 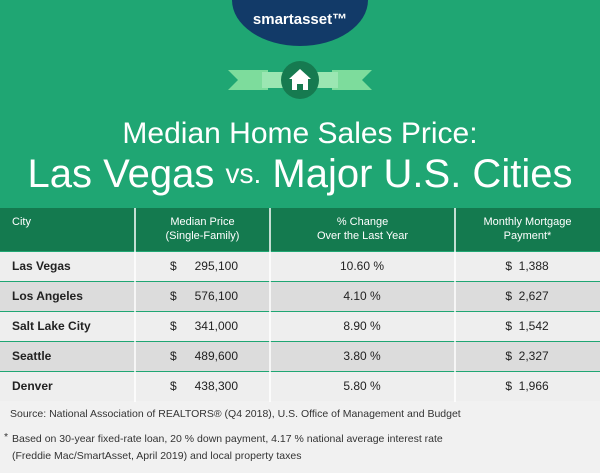 I want to click on title-middle: vs., so click(x=243, y=173).